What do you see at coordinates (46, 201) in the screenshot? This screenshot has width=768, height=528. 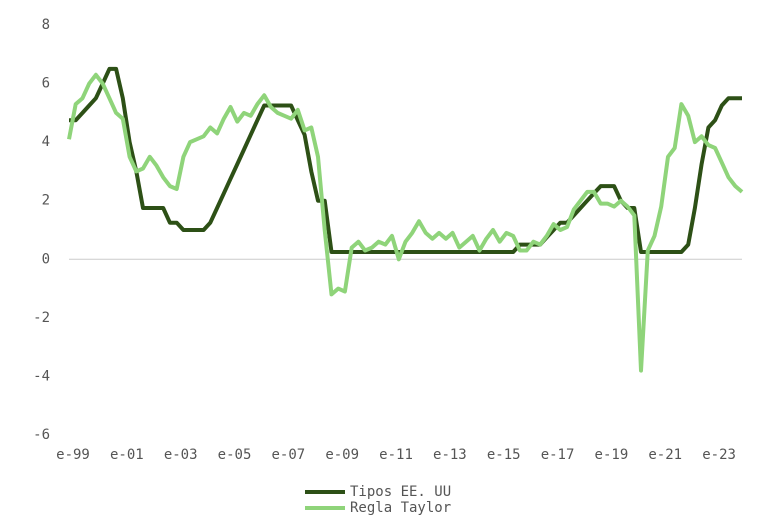 I see `y-tick-label: 2` at bounding box center [46, 201].